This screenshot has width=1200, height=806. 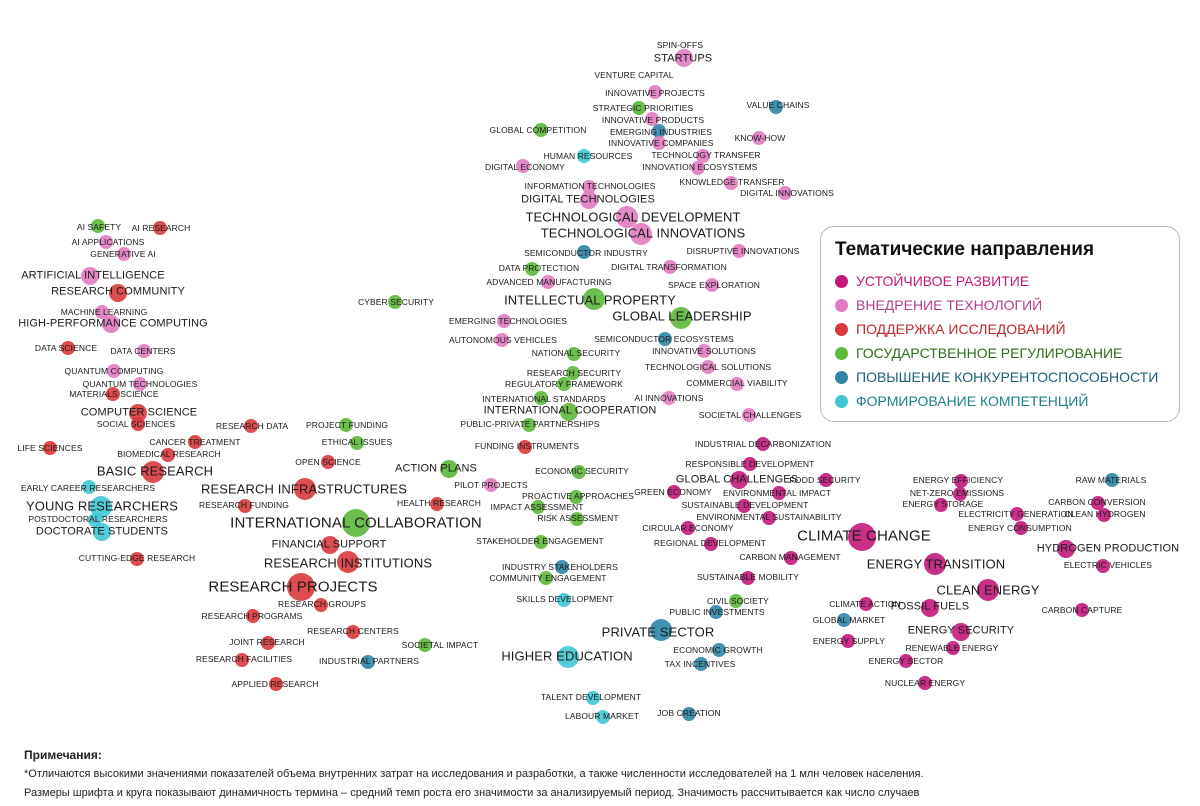 I want to click on term-label: STRATEGIC PRIORITIES, so click(x=643, y=107).